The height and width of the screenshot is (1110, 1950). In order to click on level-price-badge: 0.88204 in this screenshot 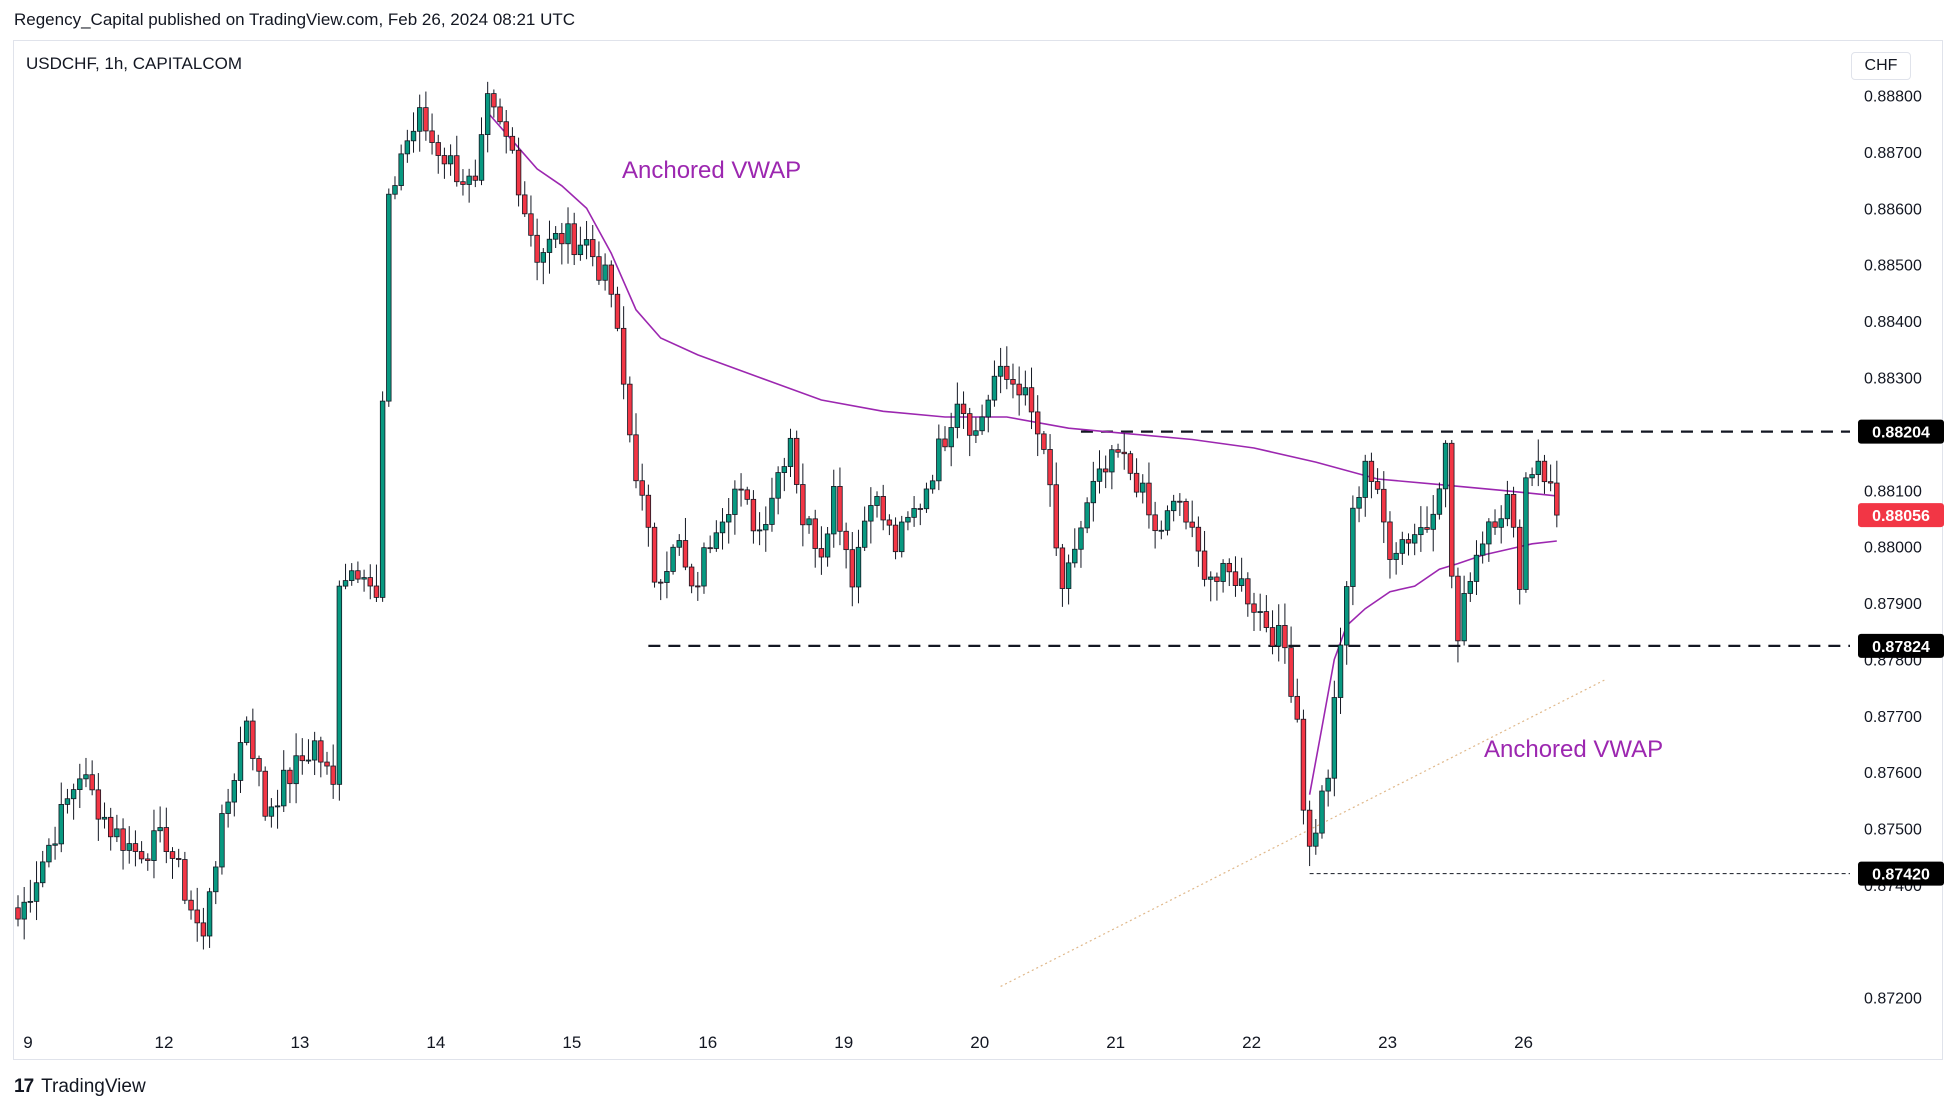, I will do `click(1901, 431)`.